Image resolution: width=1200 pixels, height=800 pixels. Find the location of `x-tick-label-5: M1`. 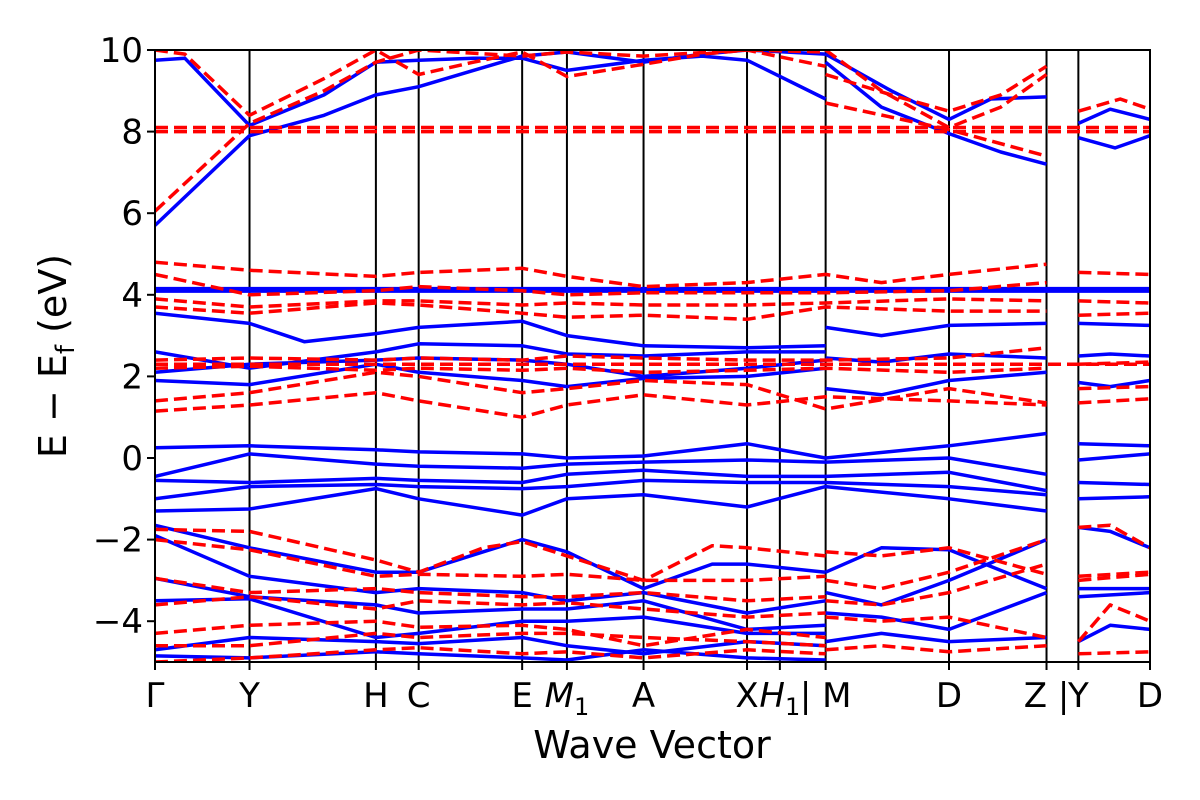

x-tick-label-5: M1 is located at coordinates (567, 698).